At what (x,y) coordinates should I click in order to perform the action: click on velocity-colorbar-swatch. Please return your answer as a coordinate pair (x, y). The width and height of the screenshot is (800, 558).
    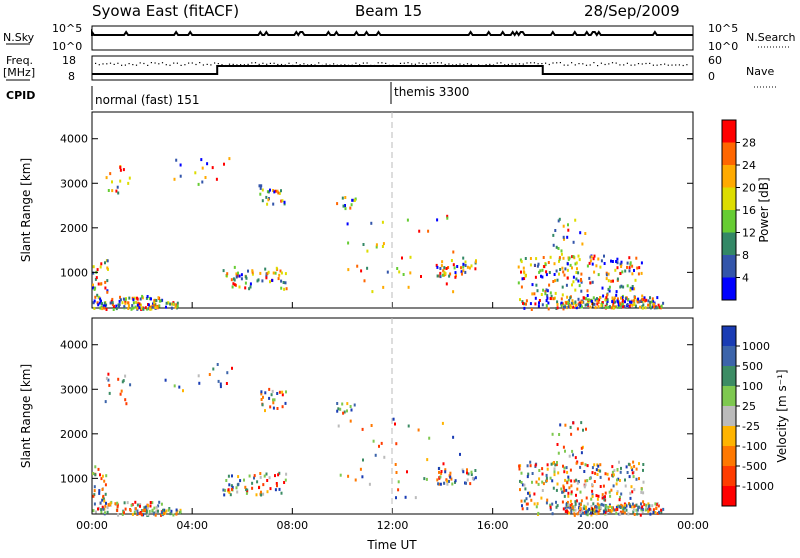
    Looking at the image, I should click on (729, 436).